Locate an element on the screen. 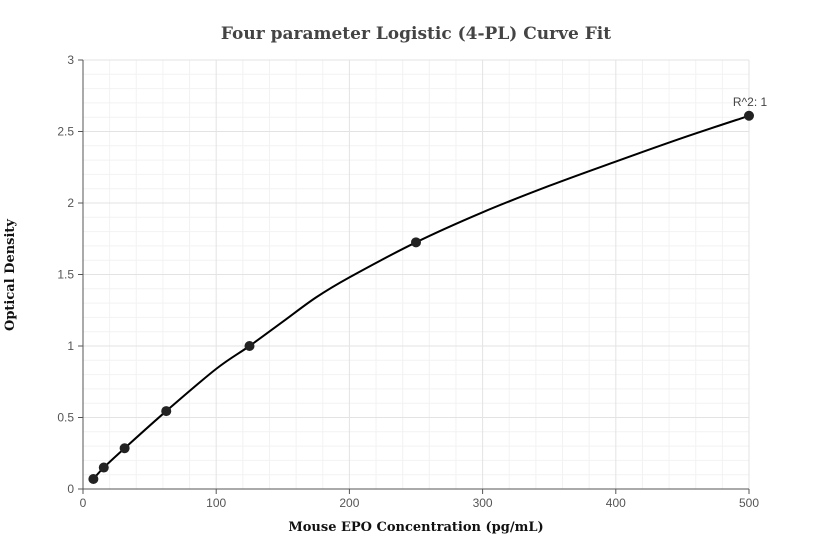  chart-title: Four parameter Logistic (4-PL) Curve Fit is located at coordinates (416, 34).